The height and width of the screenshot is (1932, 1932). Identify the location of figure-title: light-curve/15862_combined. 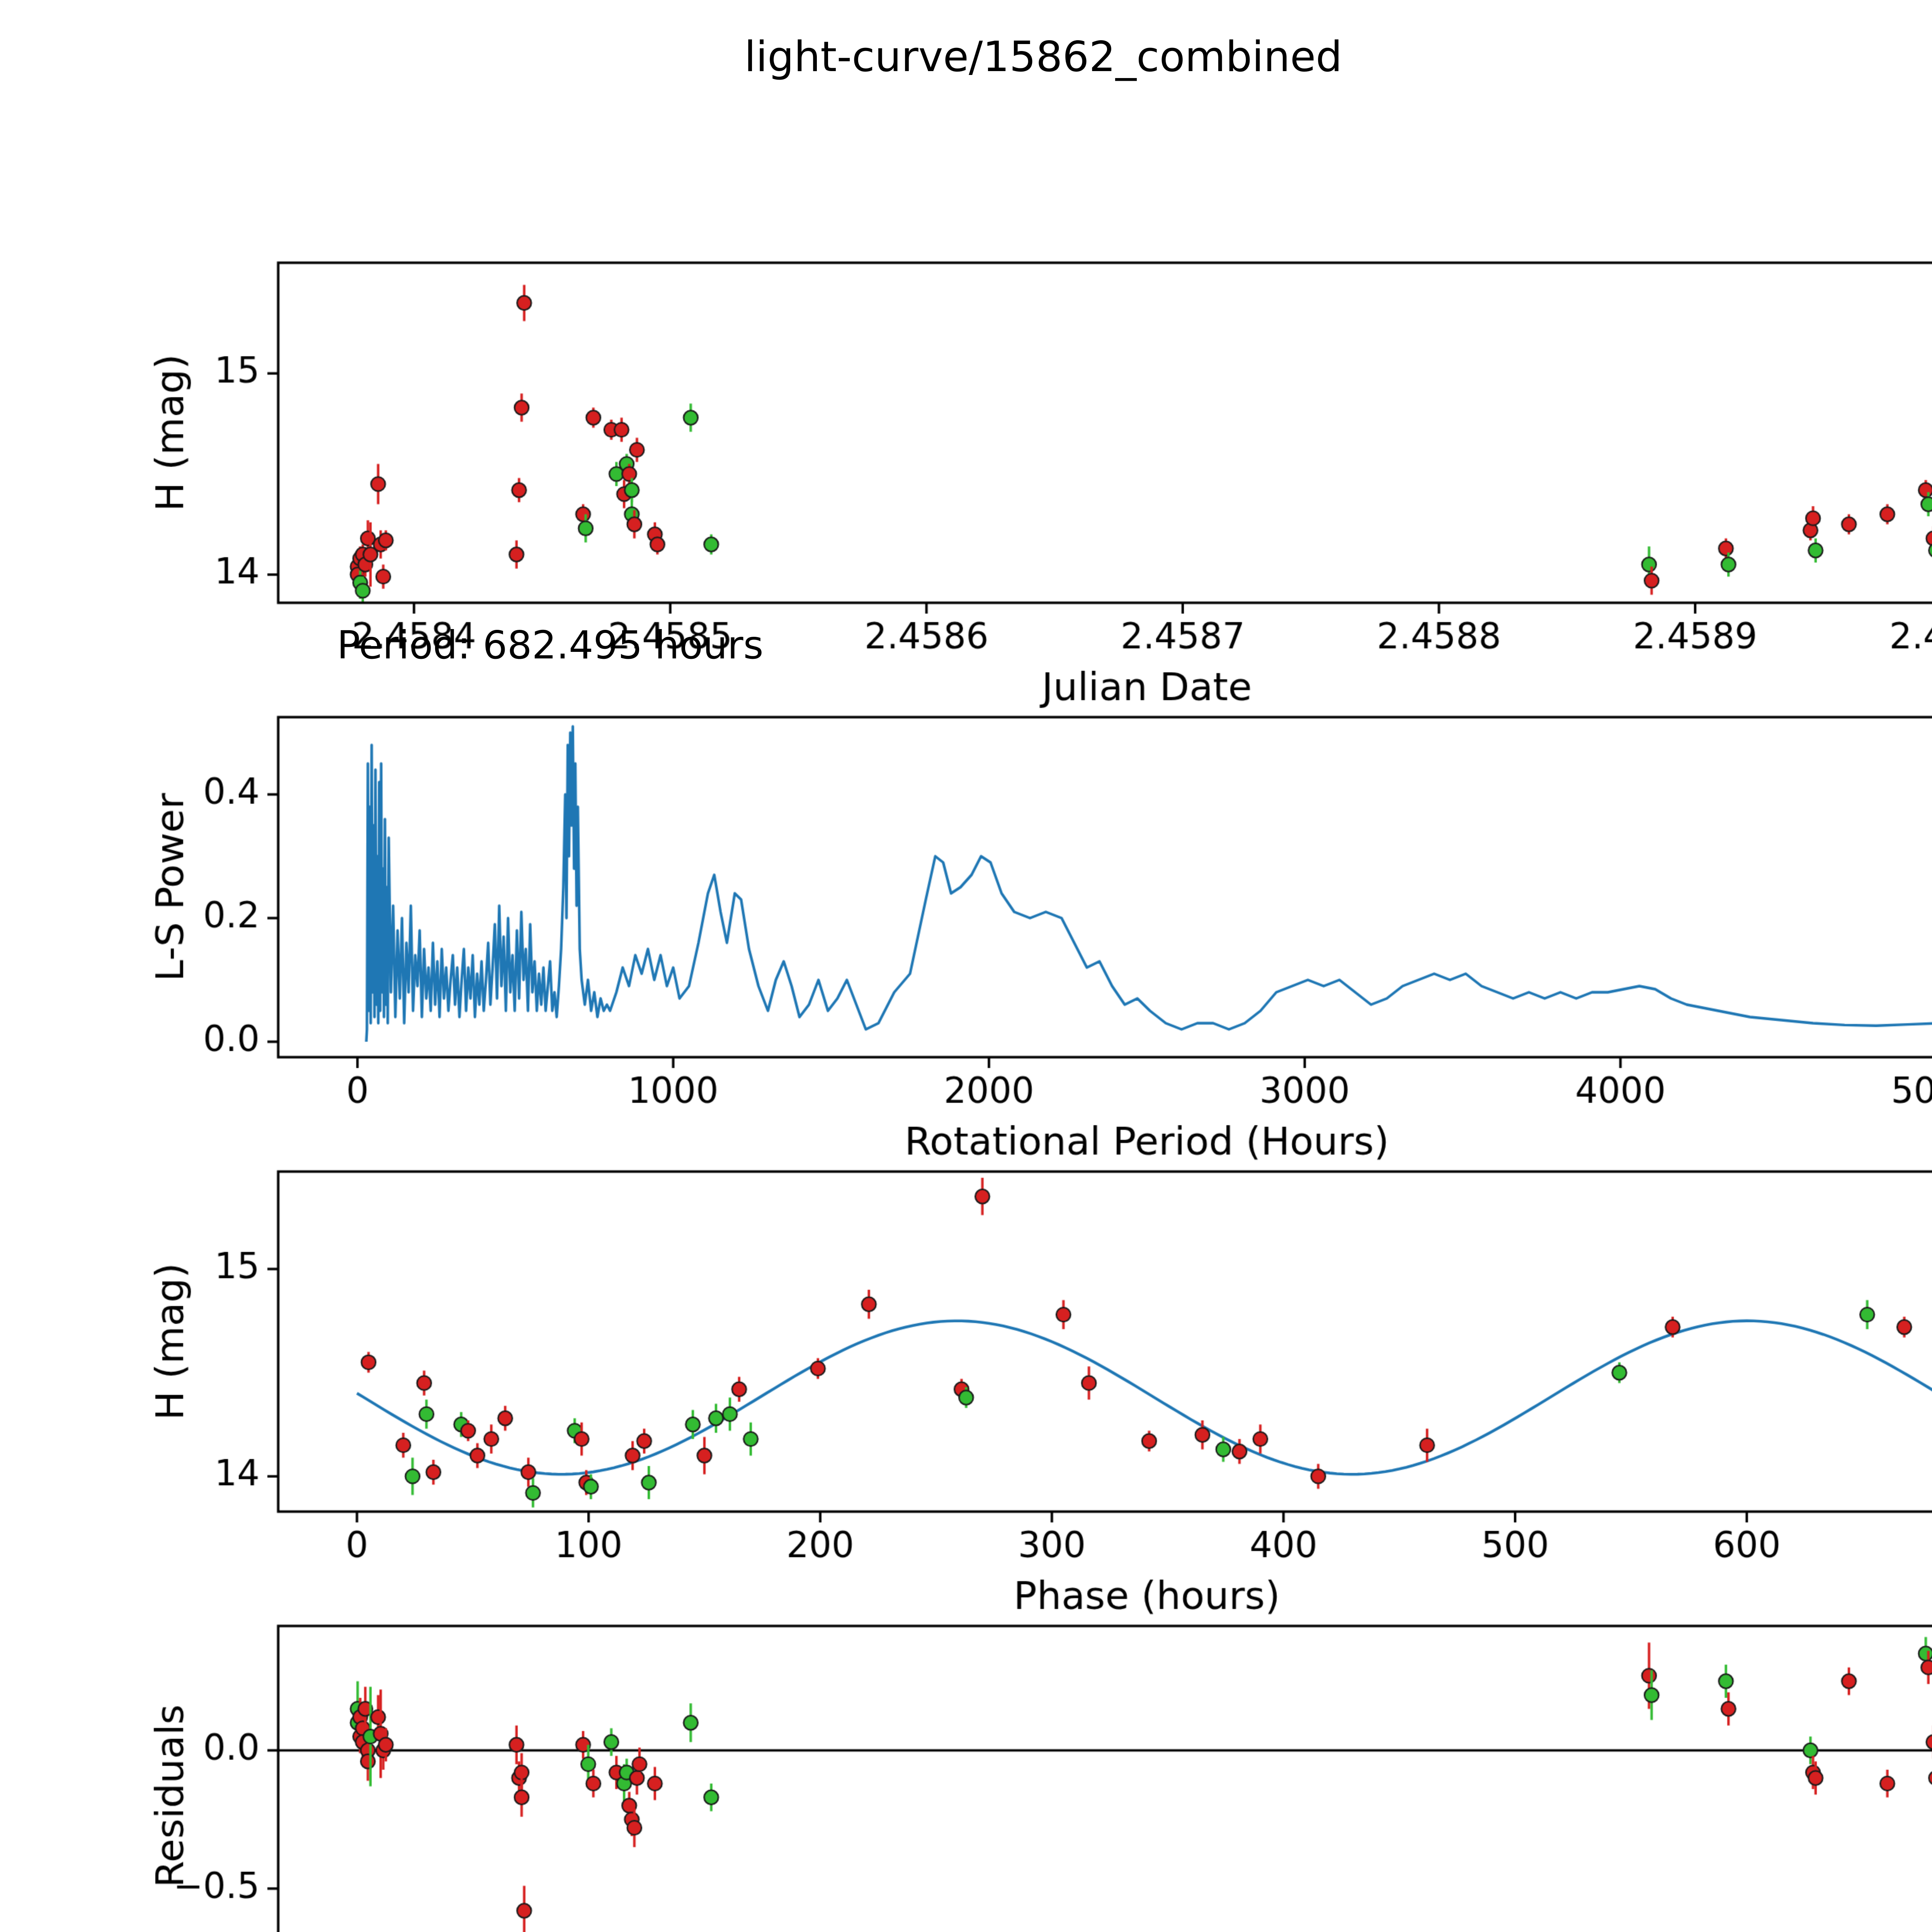
(1043, 58).